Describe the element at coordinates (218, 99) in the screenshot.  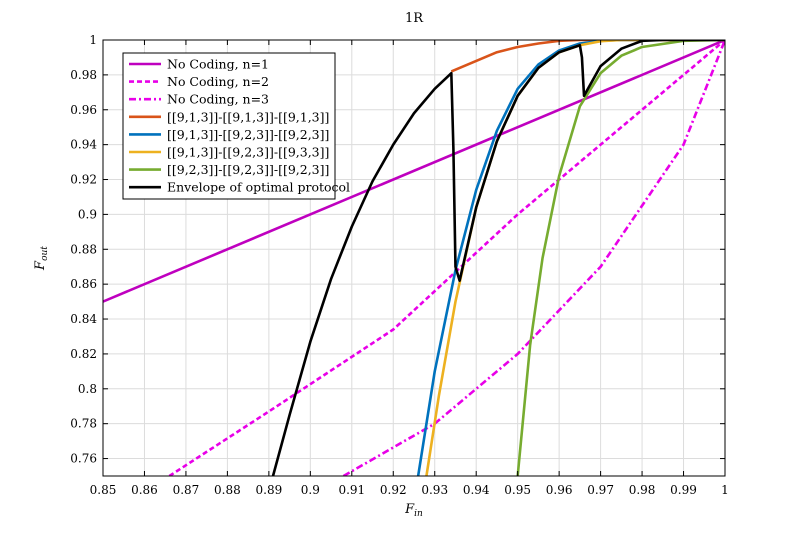
I see `legend-label: No Coding, n=3` at that location.